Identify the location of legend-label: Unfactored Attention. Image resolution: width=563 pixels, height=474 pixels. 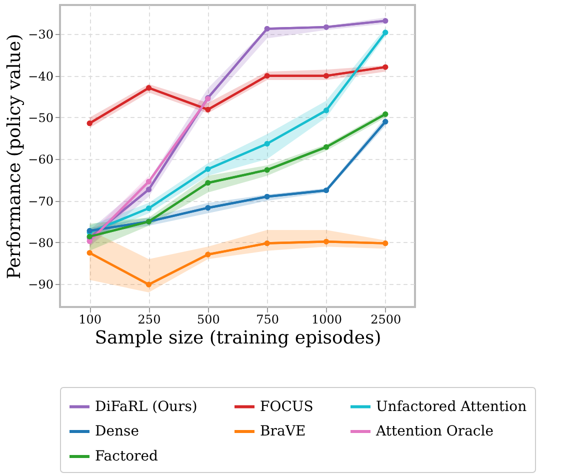
(451, 406).